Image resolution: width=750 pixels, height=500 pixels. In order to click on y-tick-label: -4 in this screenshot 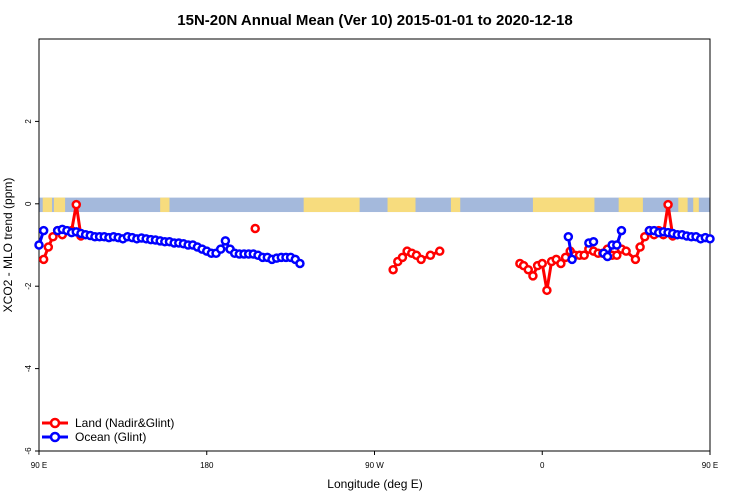, I will do `click(28, 368)`.